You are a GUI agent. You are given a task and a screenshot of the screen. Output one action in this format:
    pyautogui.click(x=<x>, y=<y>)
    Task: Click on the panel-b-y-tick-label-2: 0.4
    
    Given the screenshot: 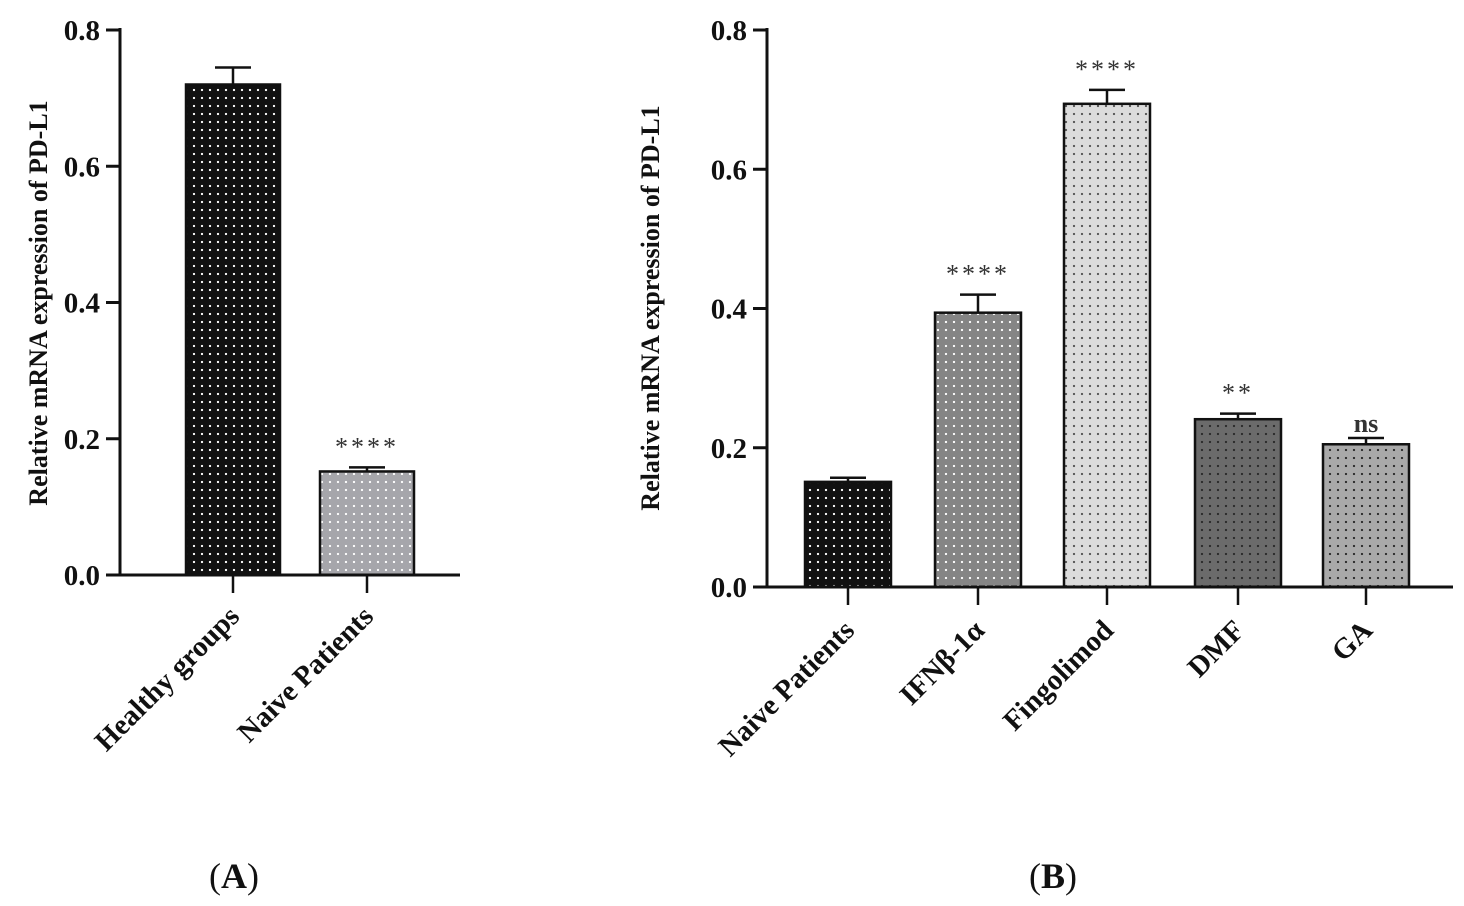 What is the action you would take?
    pyautogui.click(x=729, y=310)
    